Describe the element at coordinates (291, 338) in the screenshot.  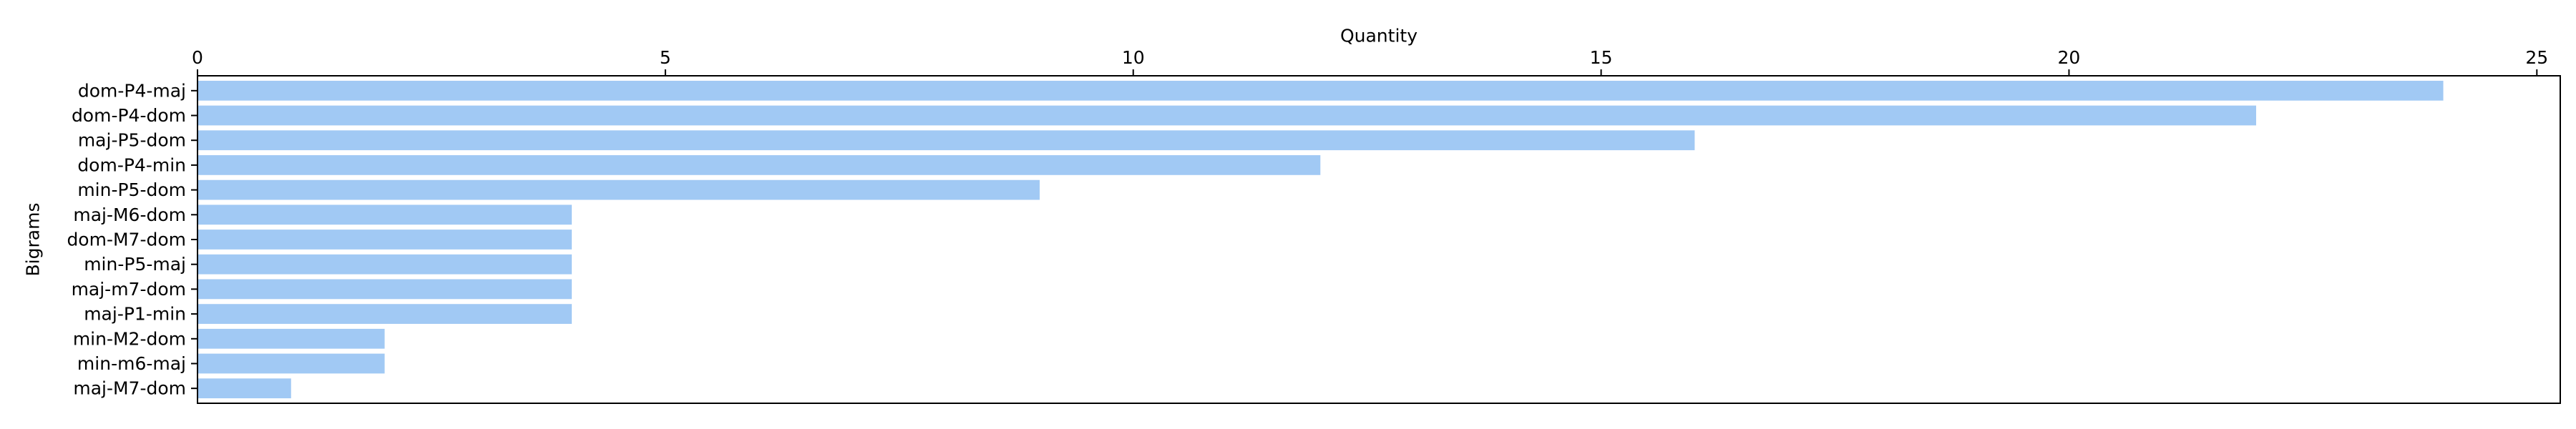
I see `bar-min-M2-dom` at that location.